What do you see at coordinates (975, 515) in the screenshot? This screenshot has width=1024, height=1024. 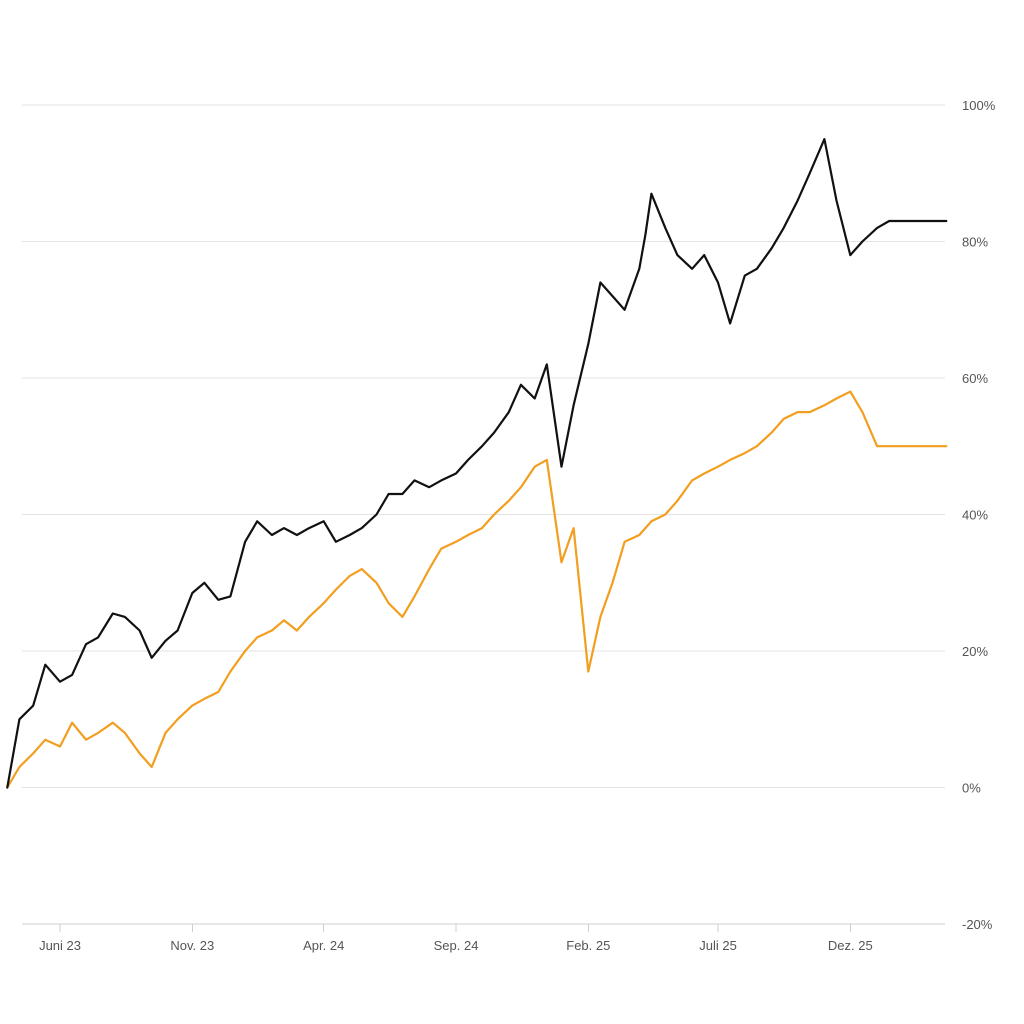 I see `y-tick-label: 40%` at bounding box center [975, 515].